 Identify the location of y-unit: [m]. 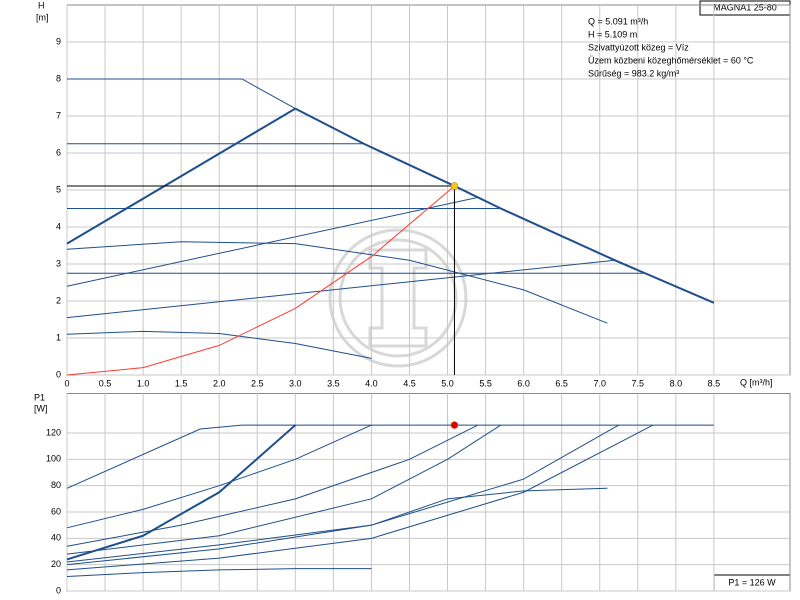
(42, 17).